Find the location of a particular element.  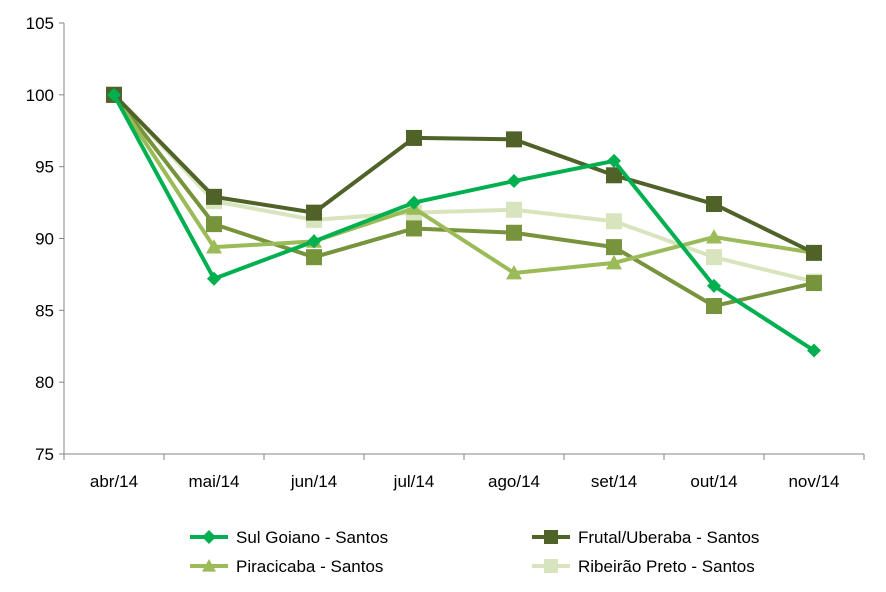

legend-item: Frutal/Uberaba - Santos is located at coordinates (645, 537).